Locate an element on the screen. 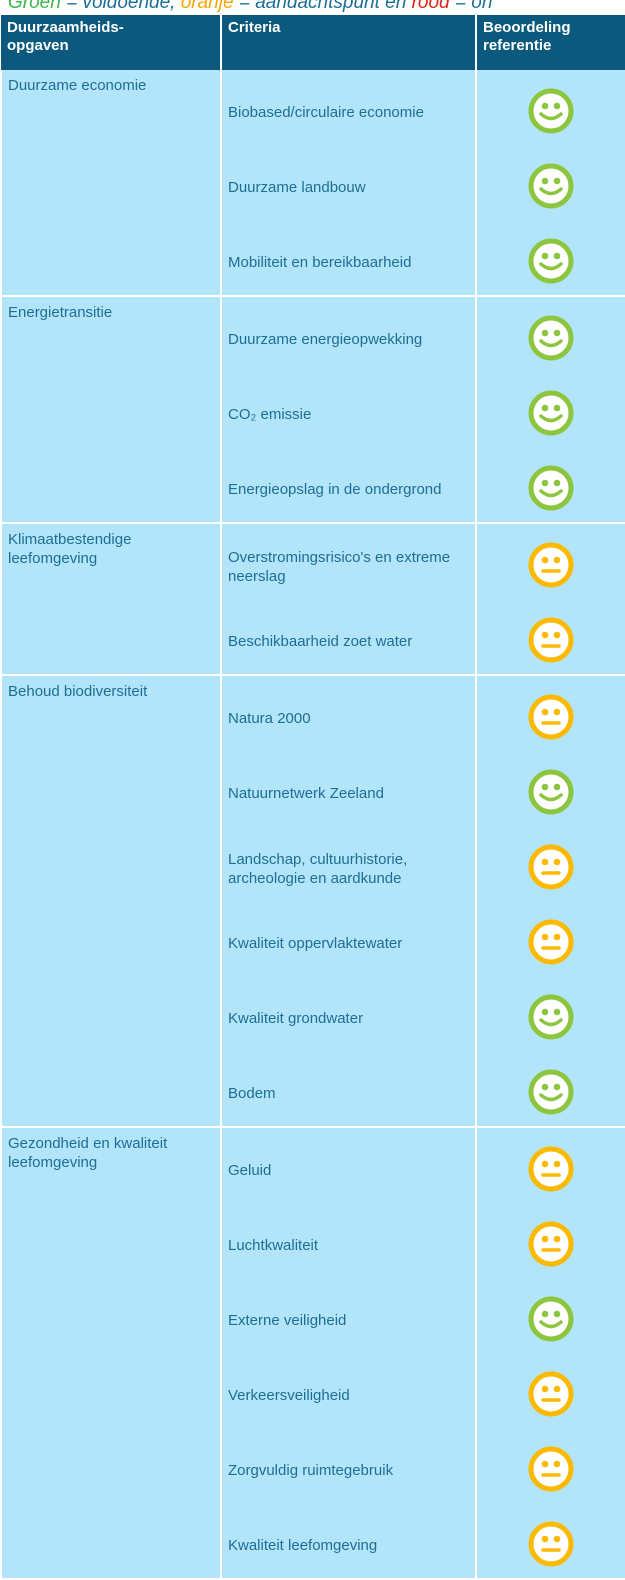  criterion-cell: Natuurnetwerk Zeeland is located at coordinates (348, 788).